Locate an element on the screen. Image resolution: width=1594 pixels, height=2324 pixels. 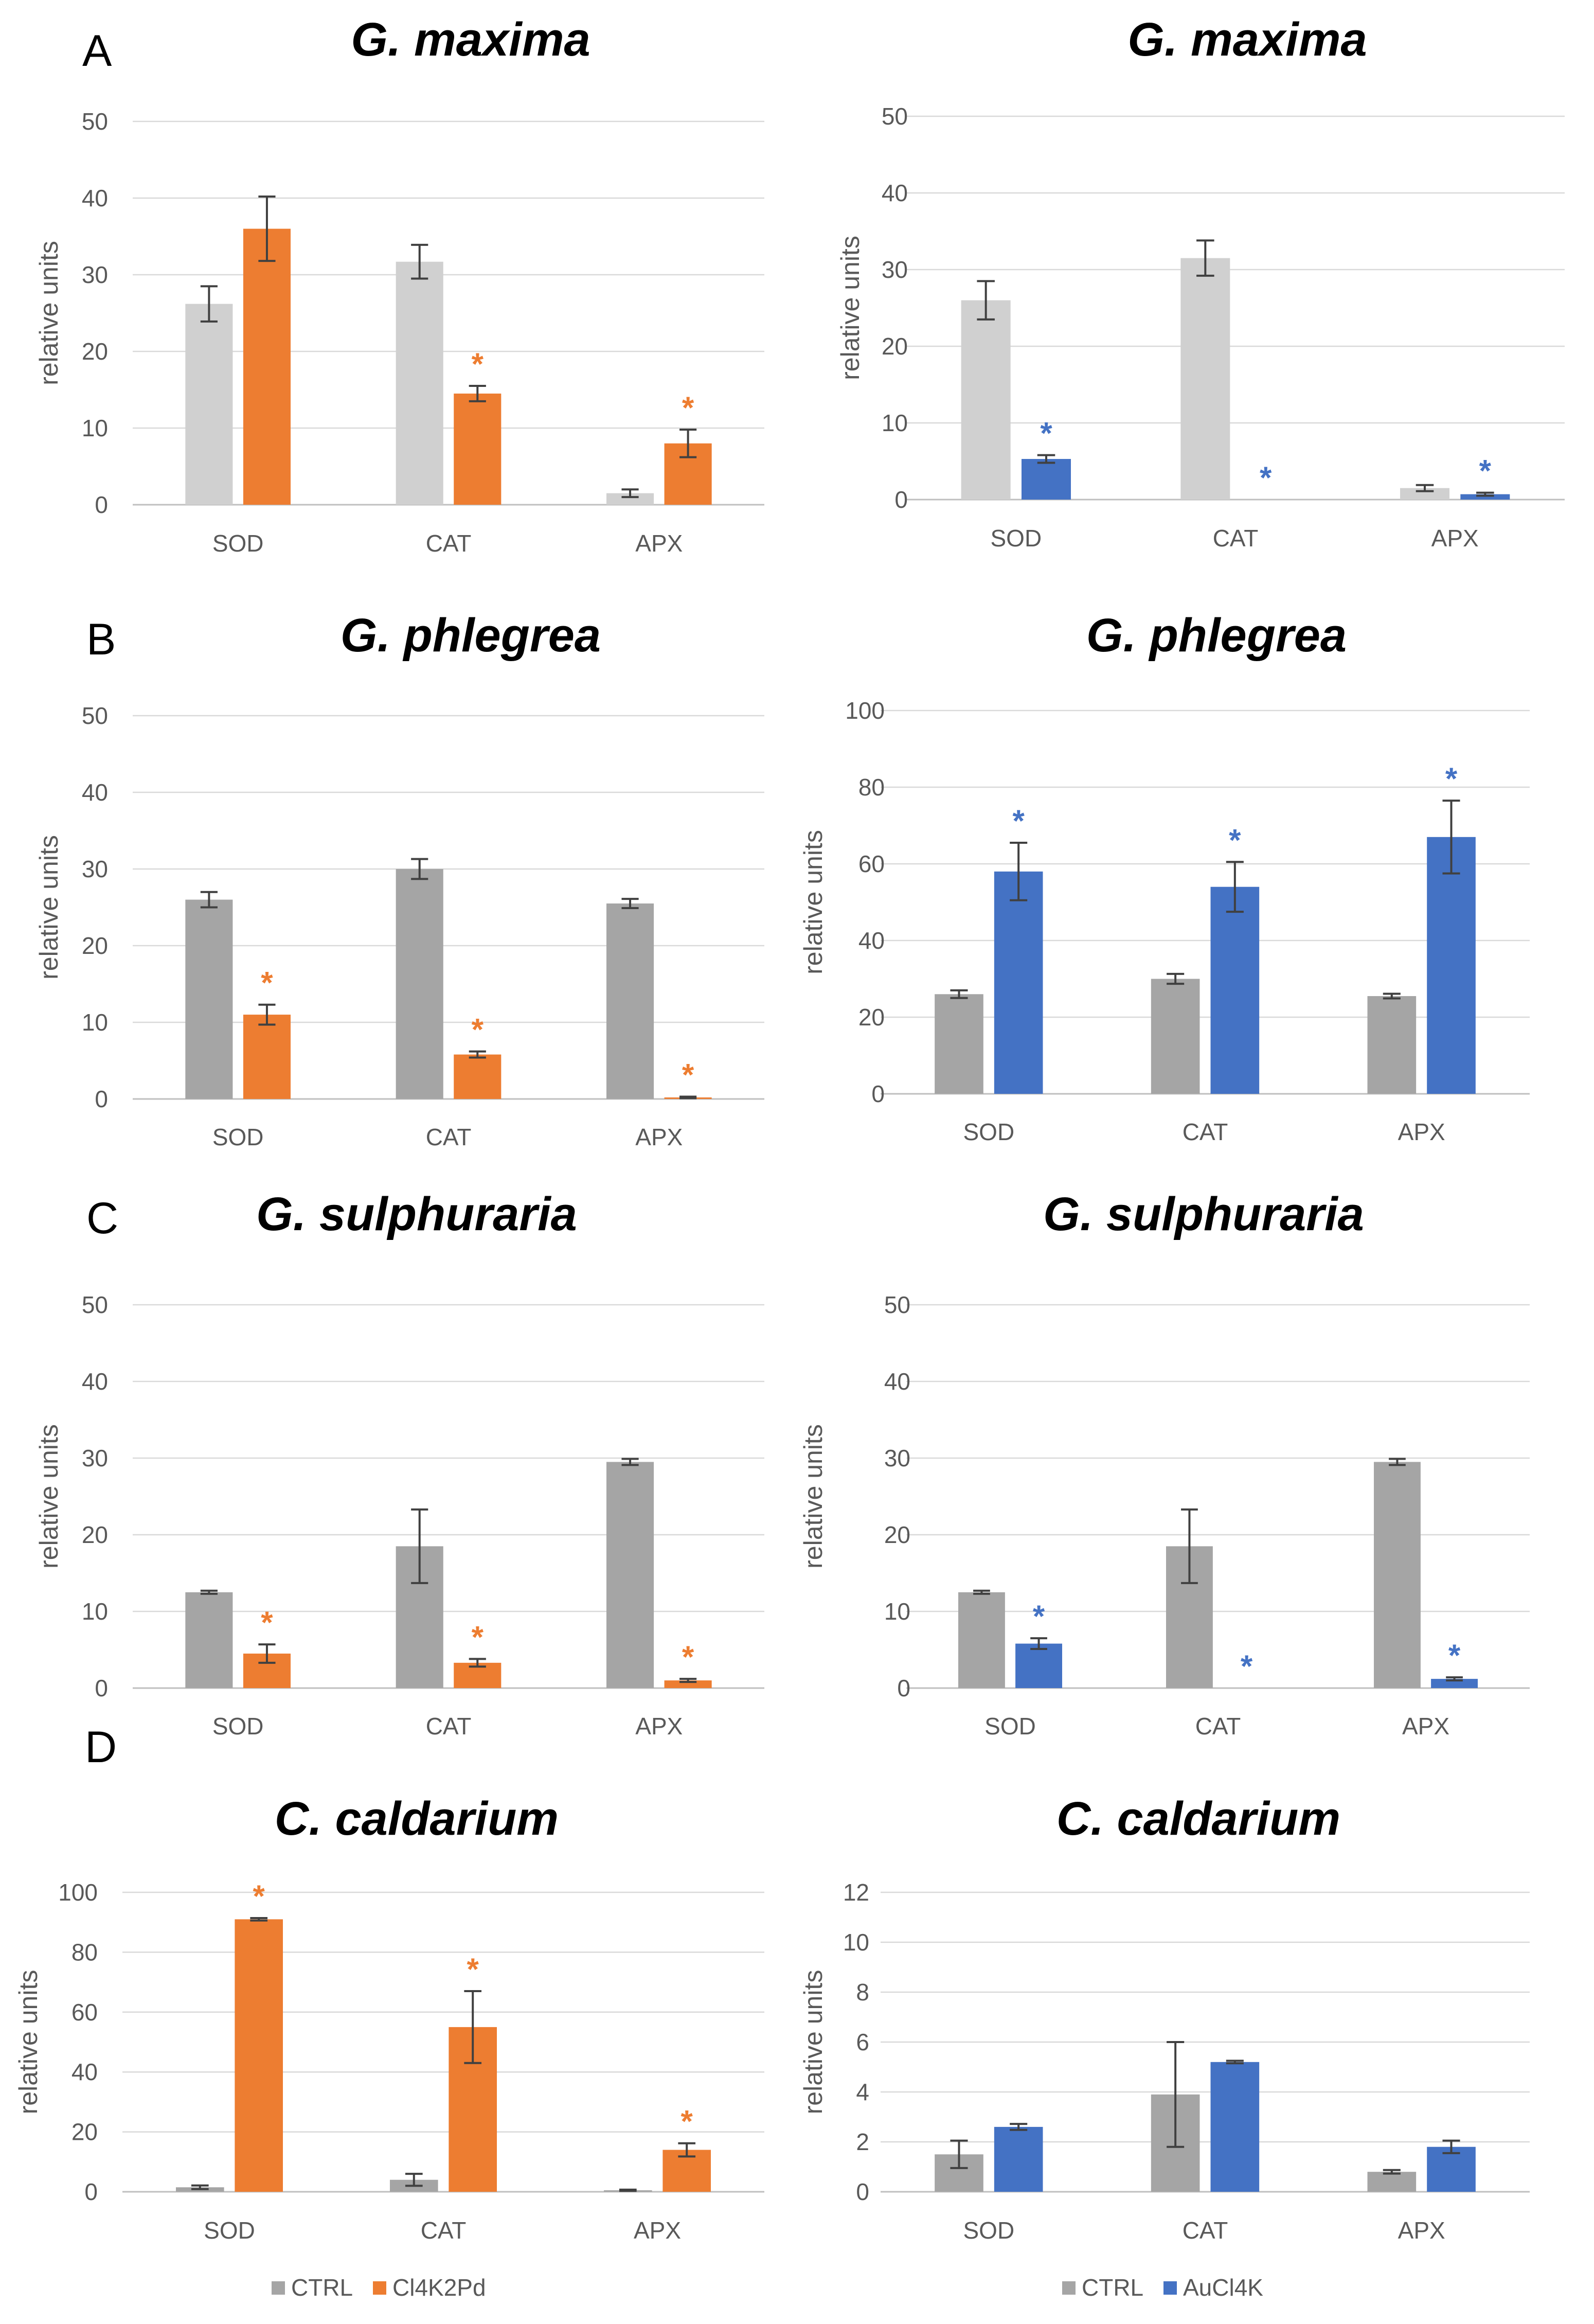
y-tick-label: 2 is located at coordinates (862, 2141).